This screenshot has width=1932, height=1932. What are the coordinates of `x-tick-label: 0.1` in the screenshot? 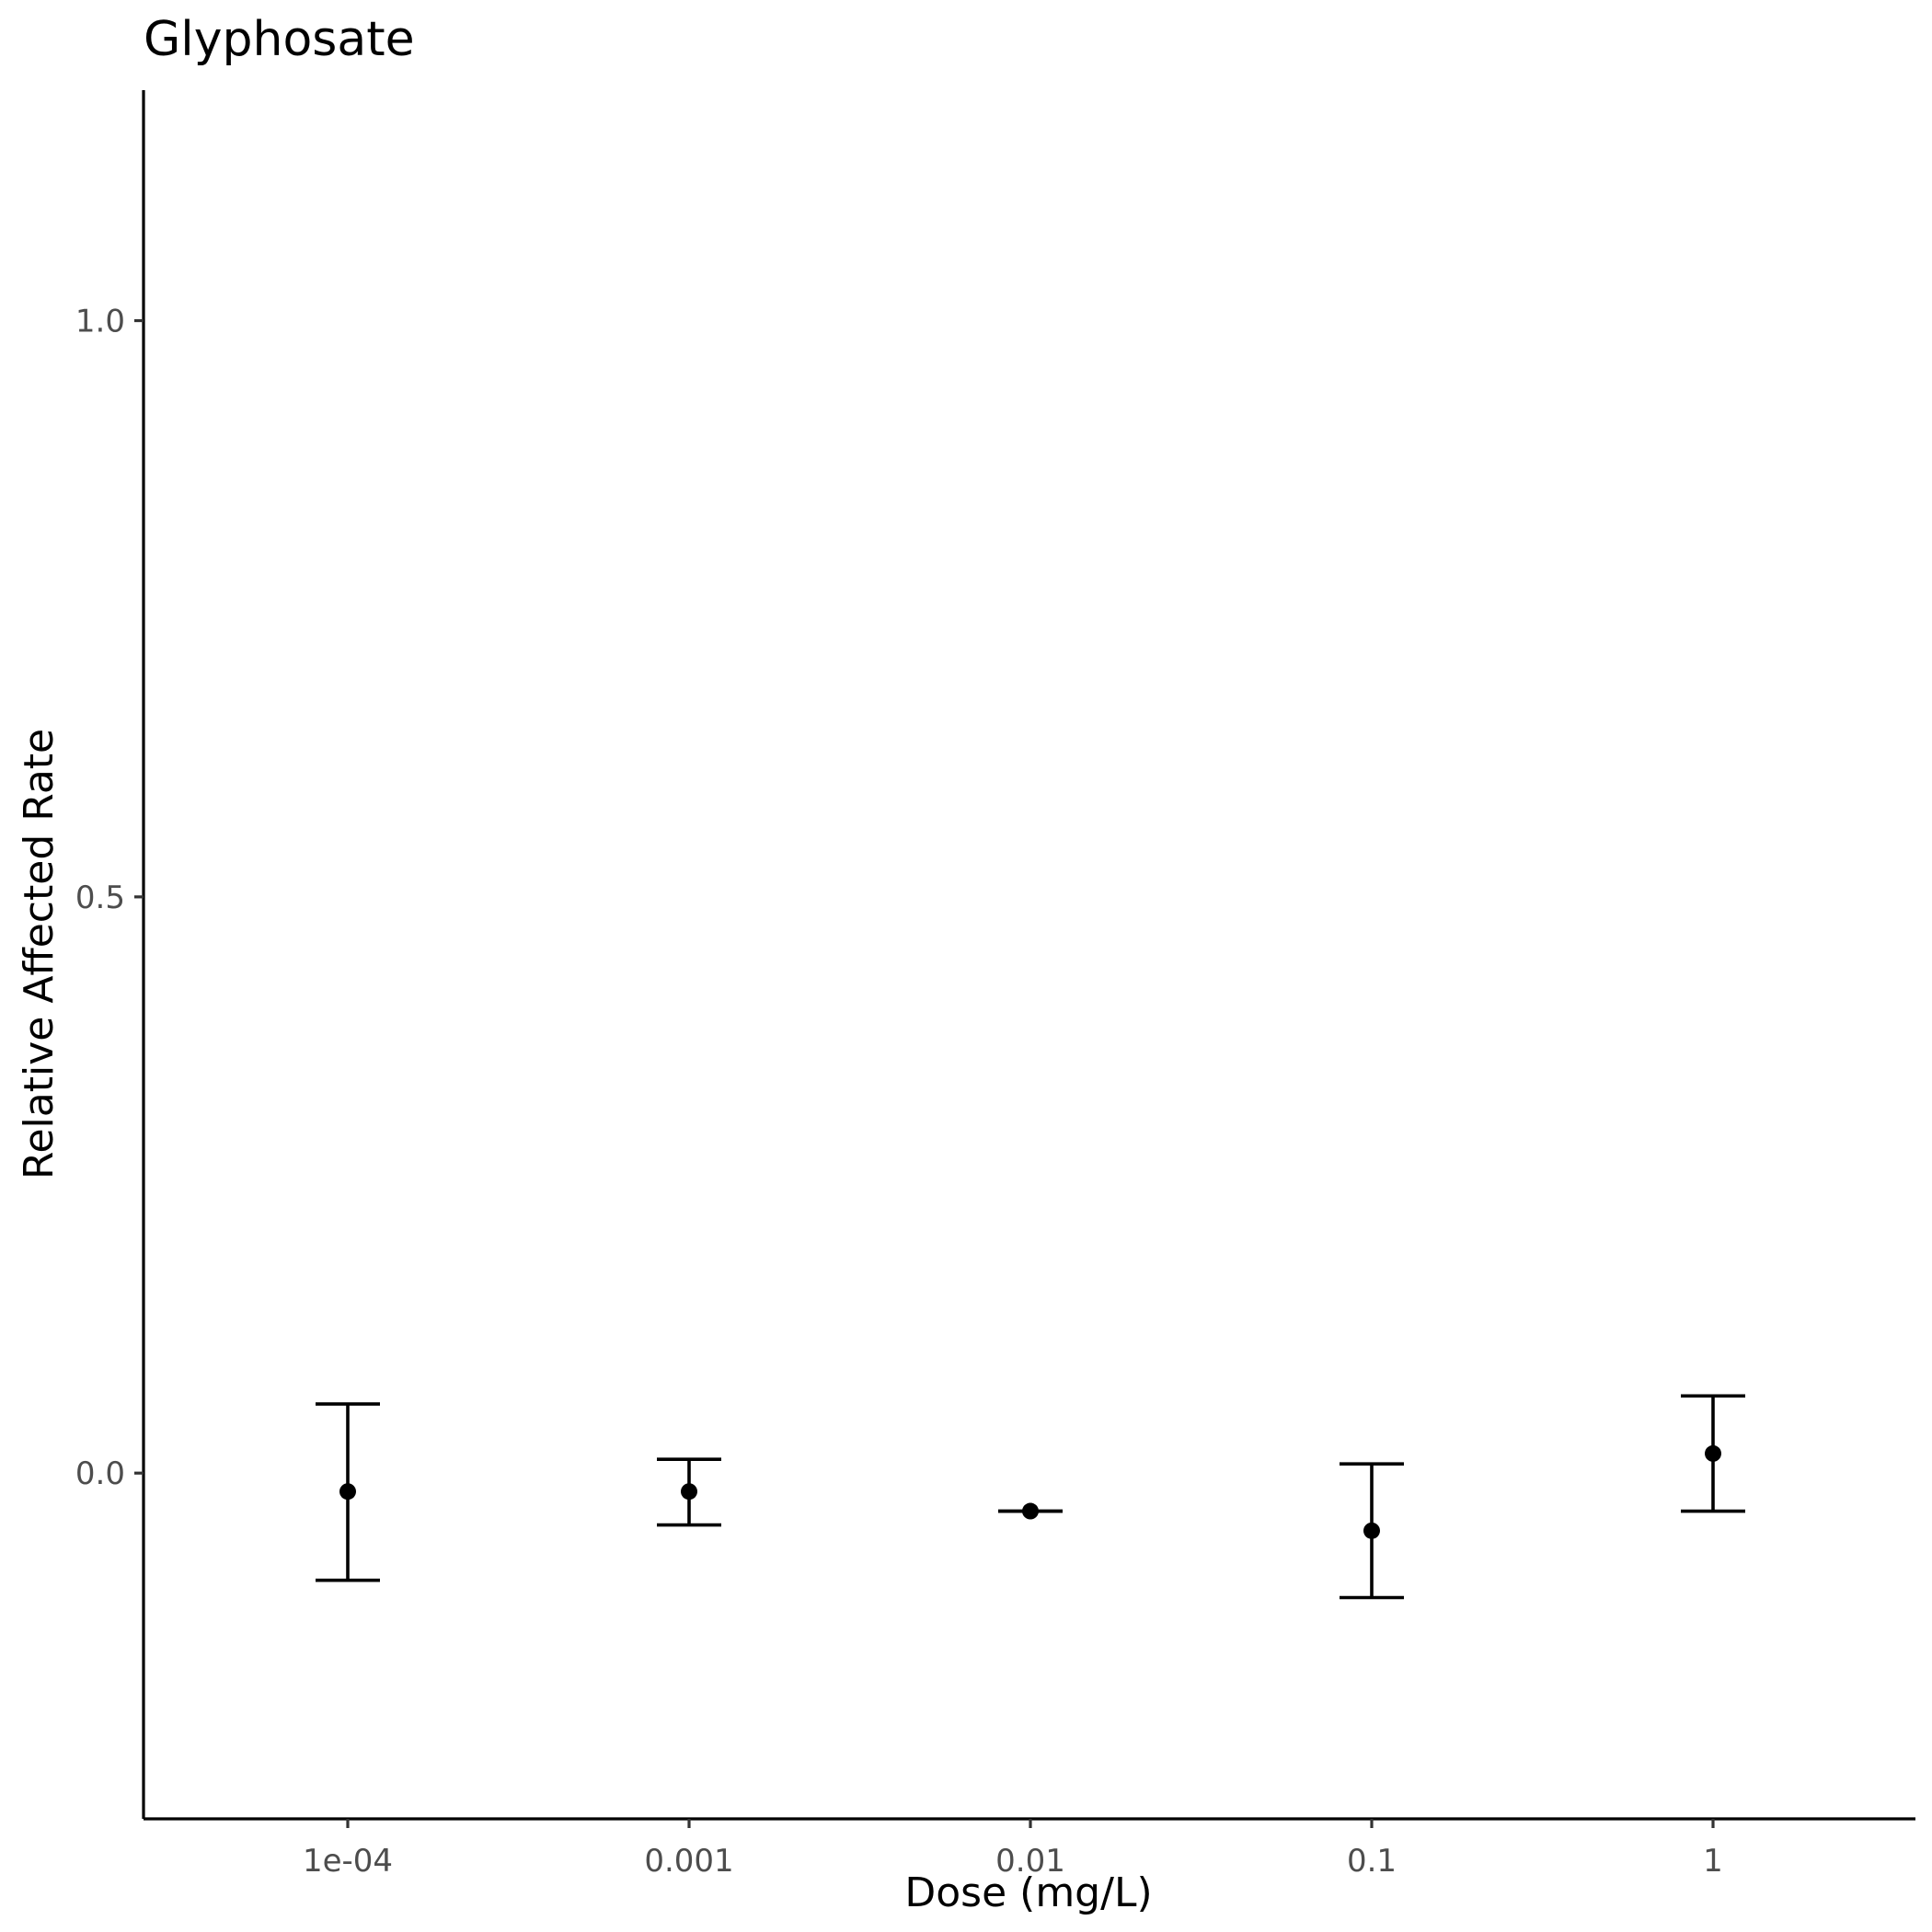 It's located at (1372, 1861).